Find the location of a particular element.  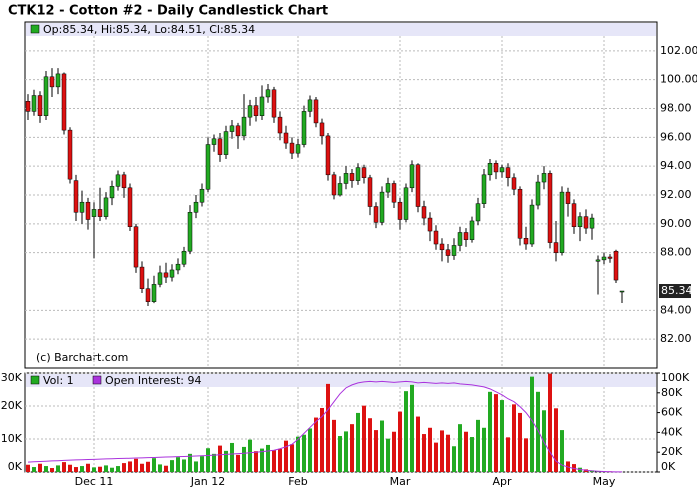

y-tick-label: 30K is located at coordinates (12, 377).